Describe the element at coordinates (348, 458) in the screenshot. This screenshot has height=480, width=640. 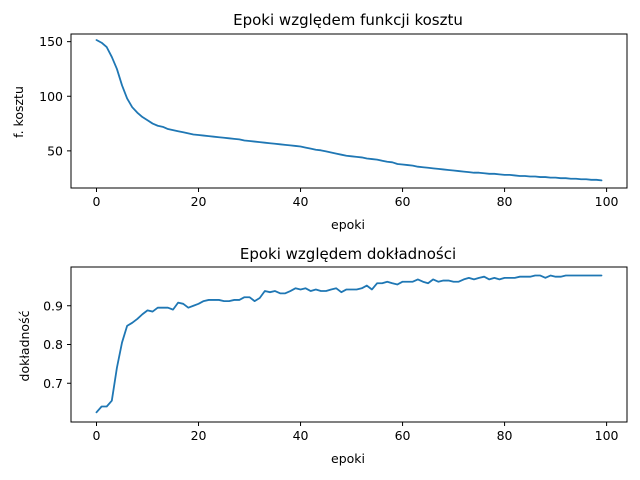
I see `accuracy-chart-xlabel: epoki` at that location.